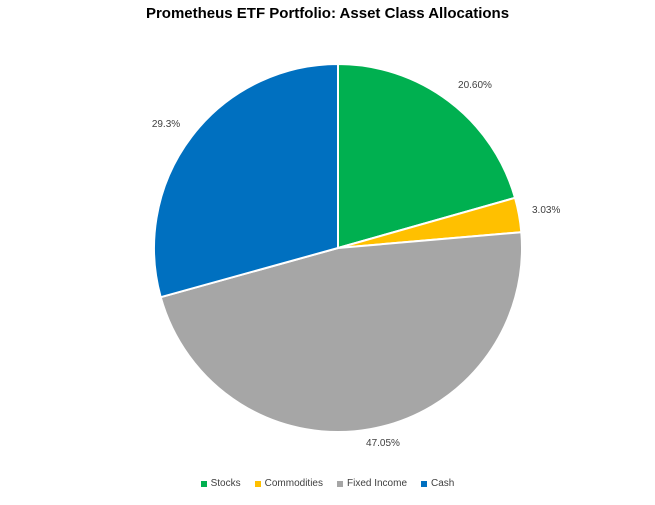 Image resolution: width=655 pixels, height=505 pixels. I want to click on legend-item-fixed-income: Fixed Income, so click(372, 483).